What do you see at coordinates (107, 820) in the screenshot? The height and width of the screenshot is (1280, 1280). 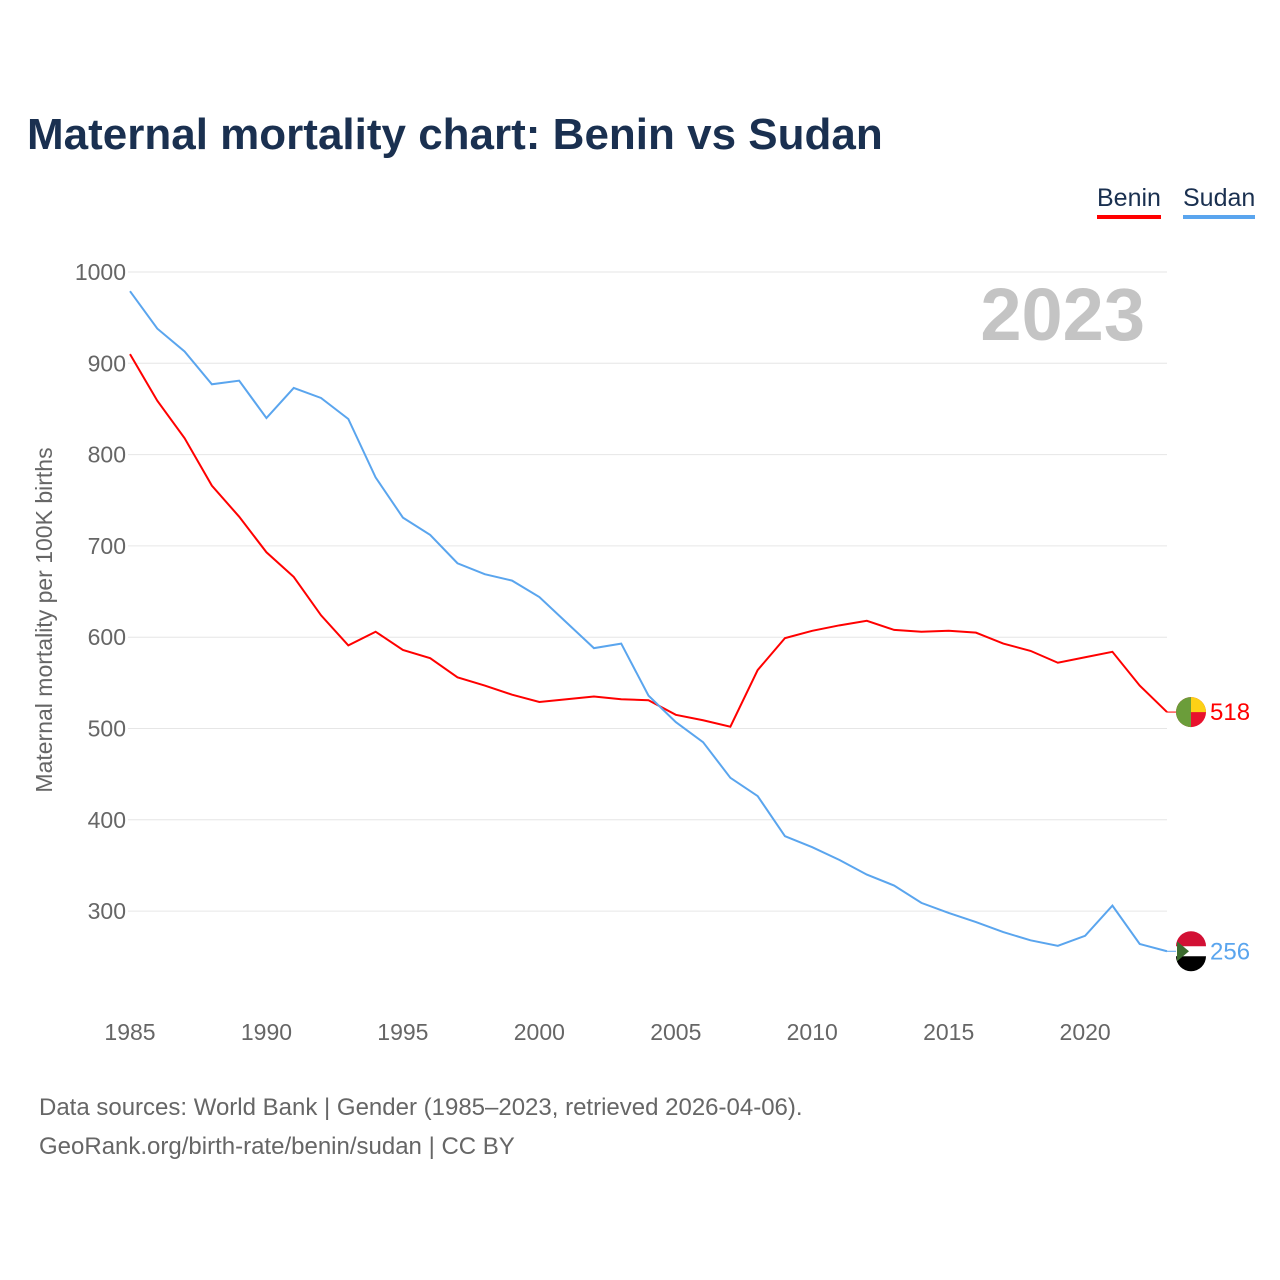 I see `y-tick-label: 400` at bounding box center [107, 820].